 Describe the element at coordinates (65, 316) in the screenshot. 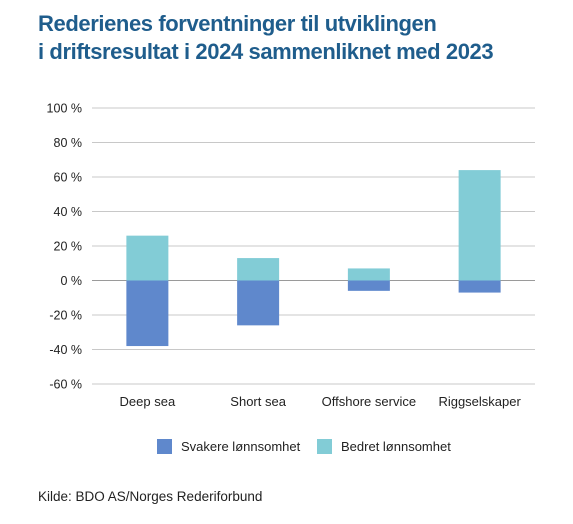

I see `y-tick-label: -20 %` at that location.